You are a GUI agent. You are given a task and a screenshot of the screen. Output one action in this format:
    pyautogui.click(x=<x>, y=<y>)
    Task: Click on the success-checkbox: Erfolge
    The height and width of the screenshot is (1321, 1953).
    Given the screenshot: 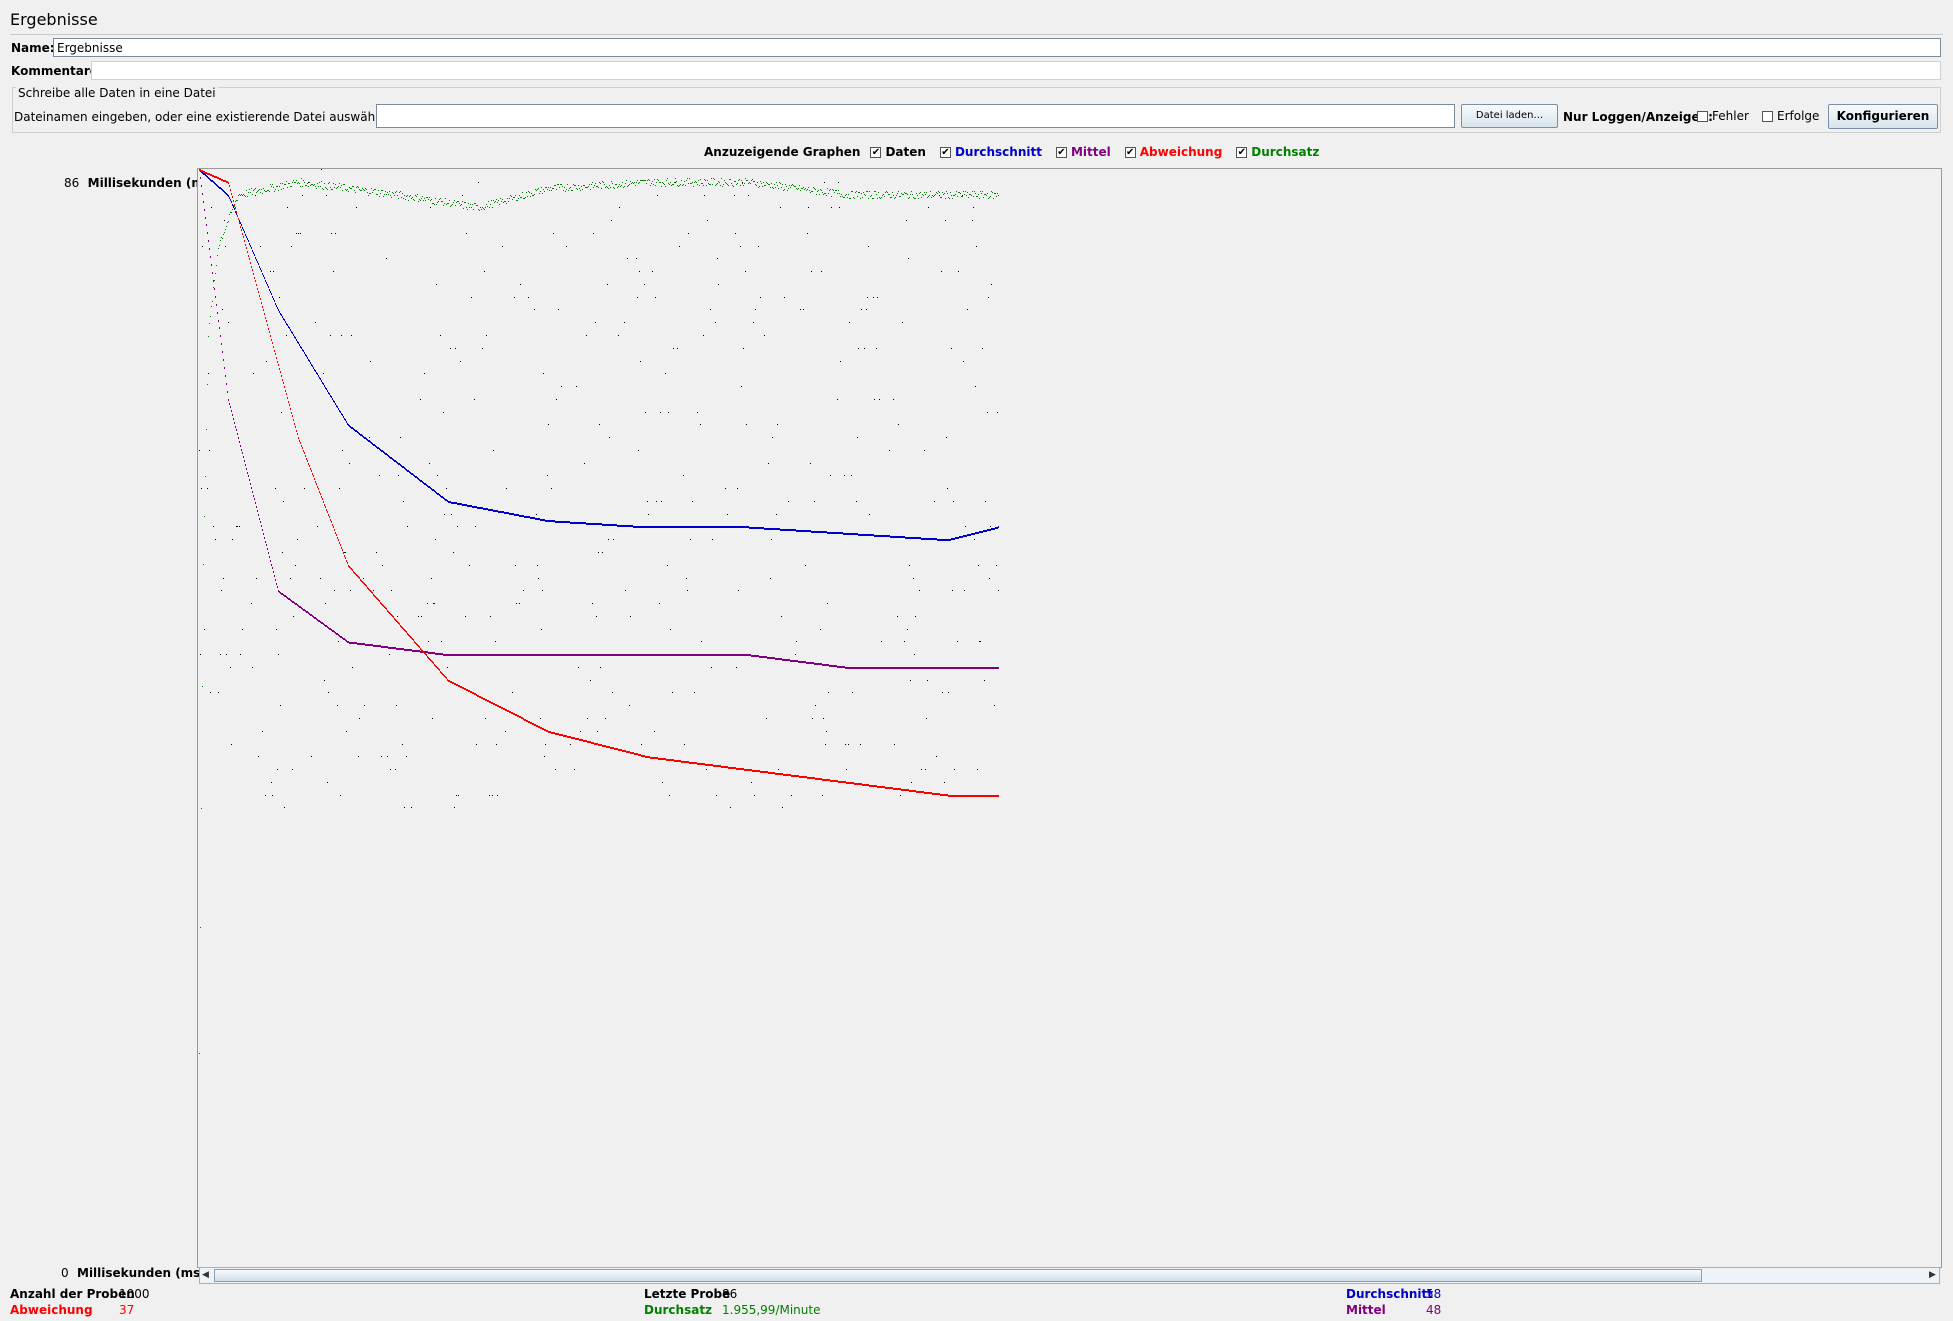 What is the action you would take?
    pyautogui.click(x=1790, y=116)
    